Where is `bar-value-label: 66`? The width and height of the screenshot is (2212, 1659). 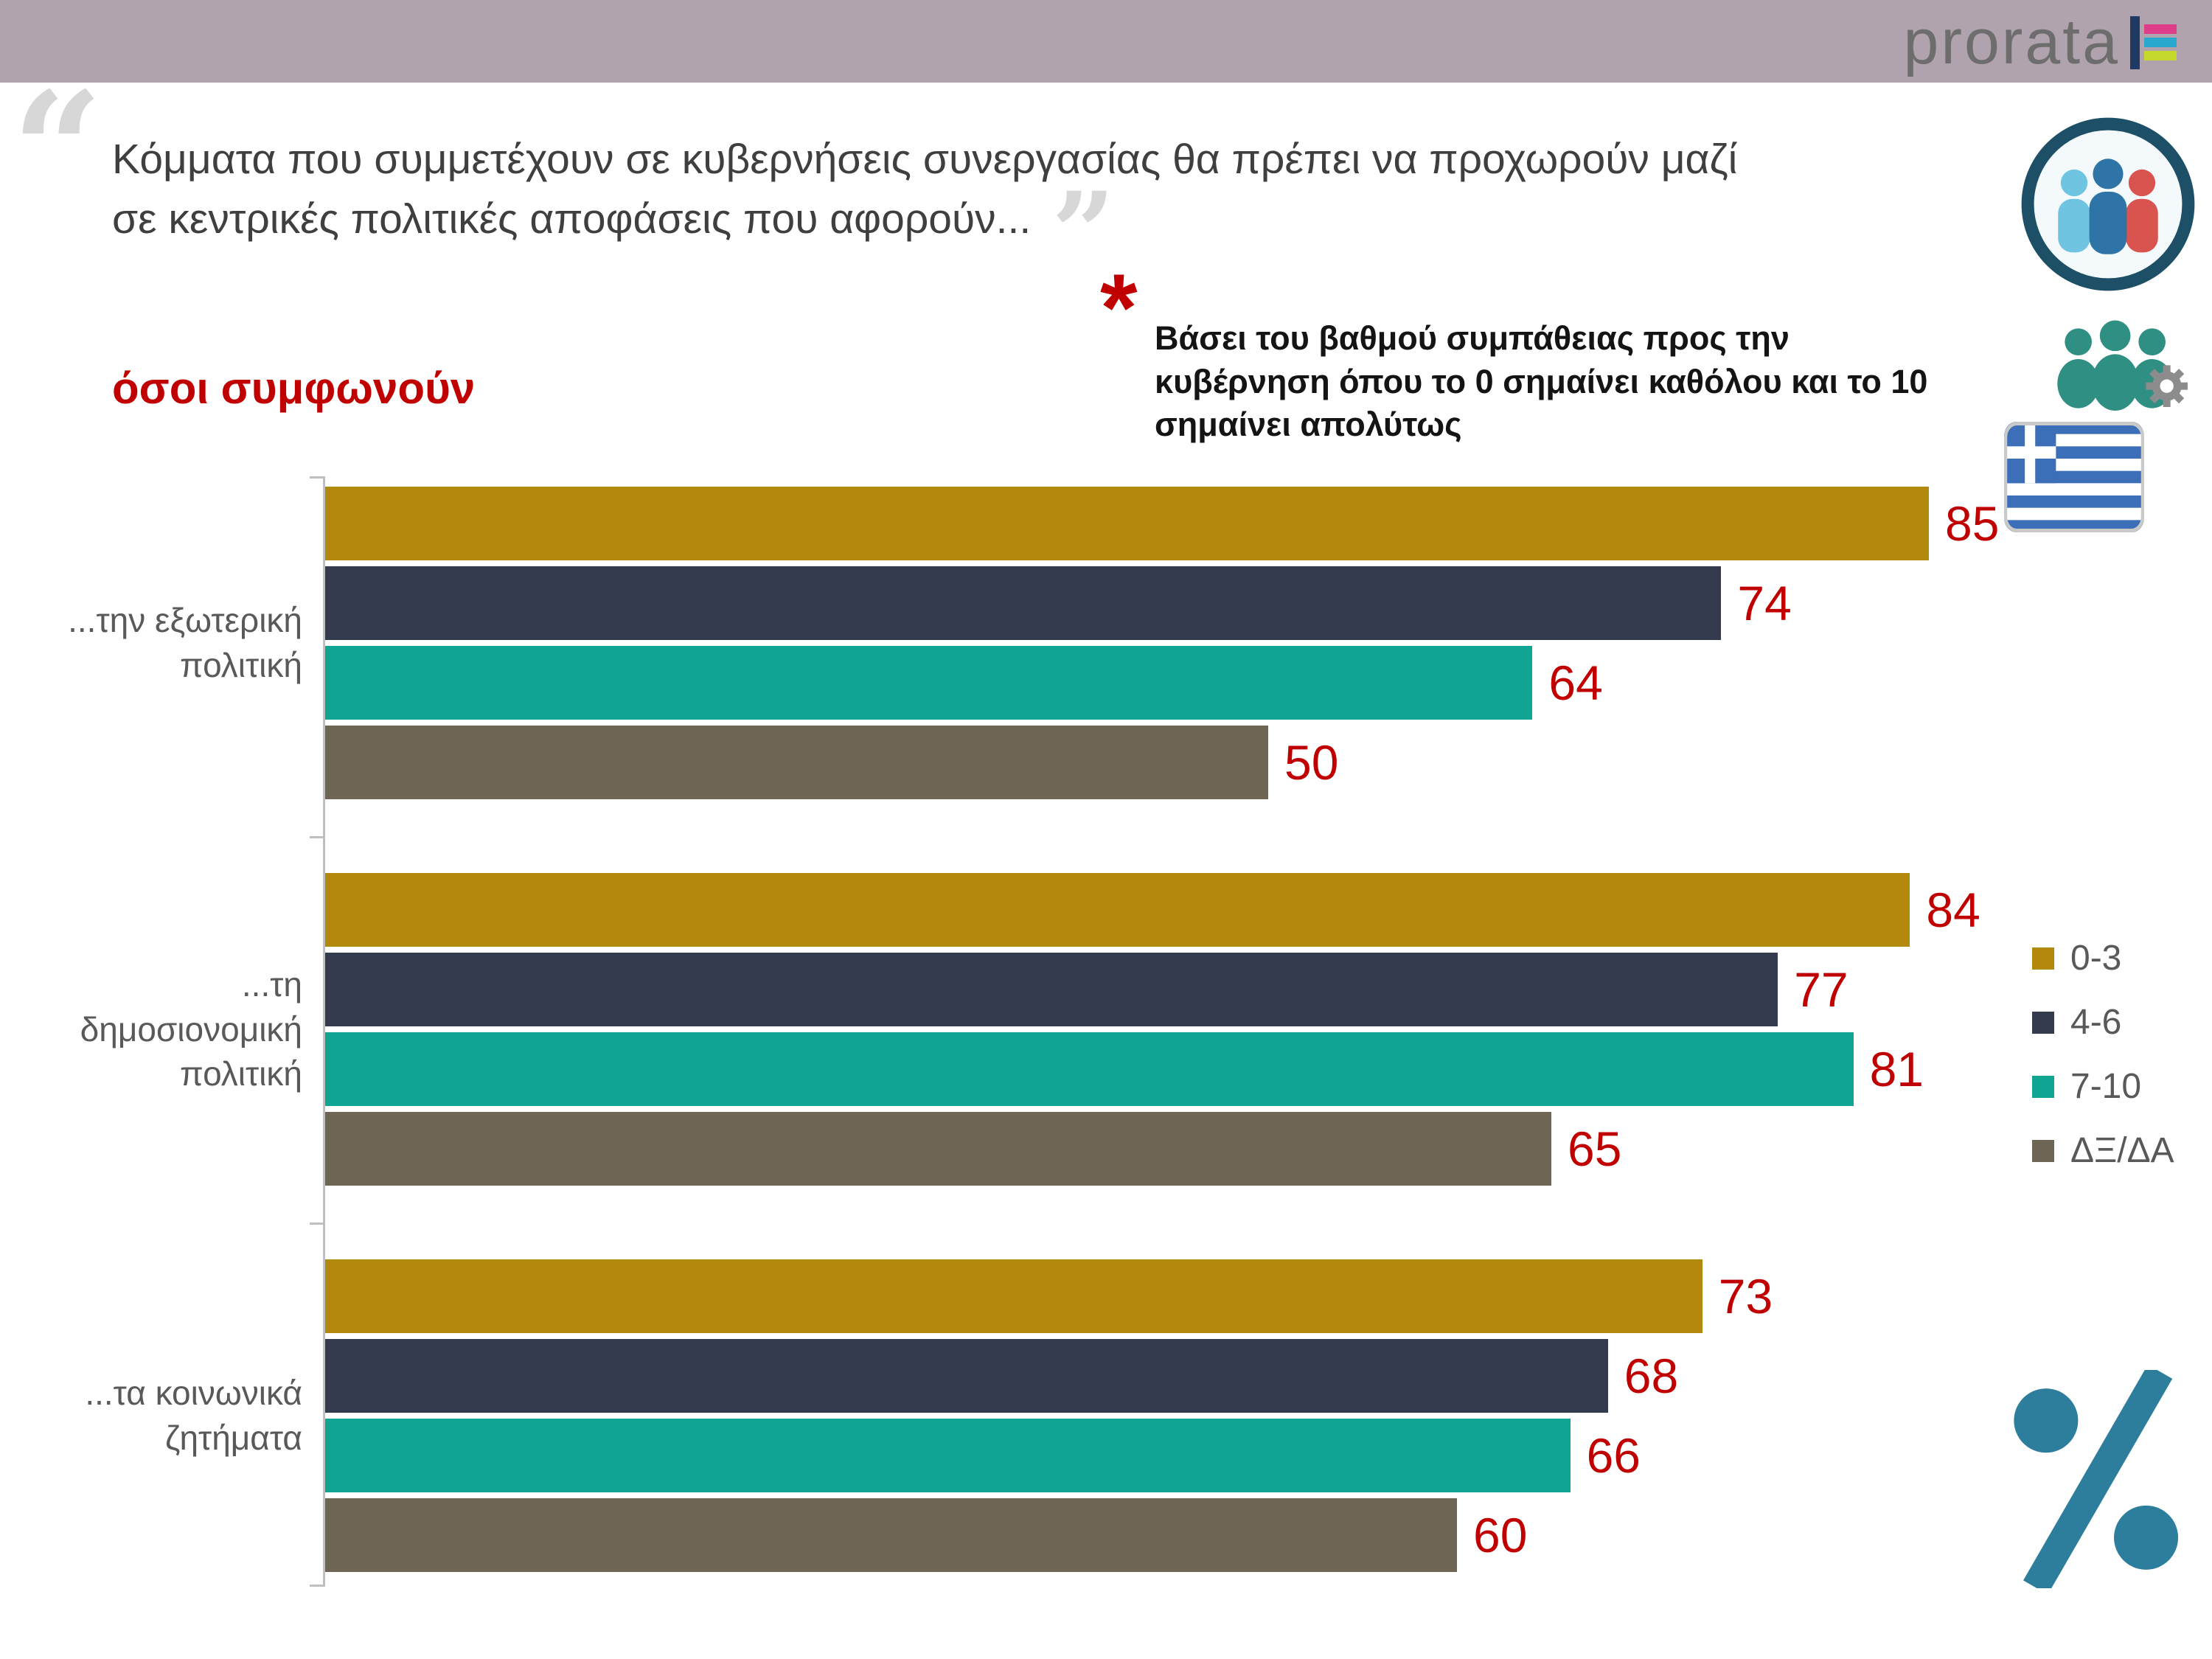 bar-value-label: 66 is located at coordinates (1613, 1455).